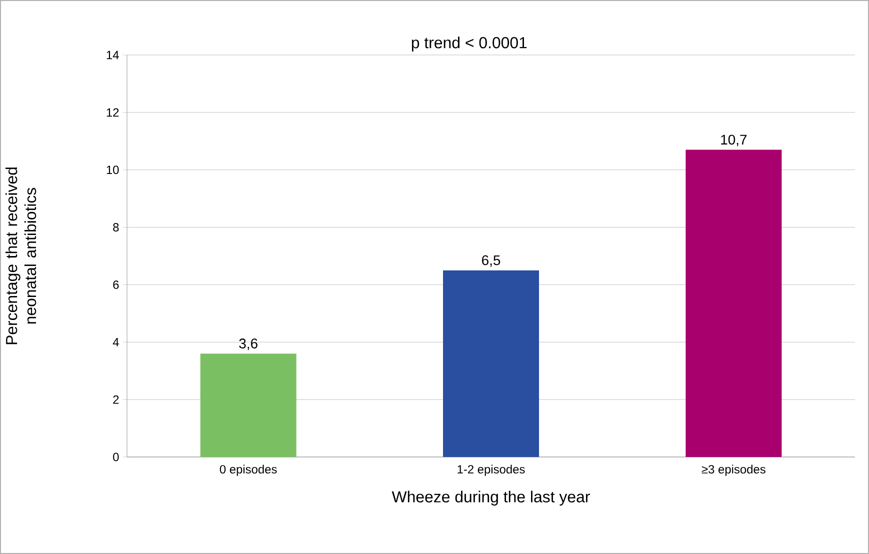 The width and height of the screenshot is (869, 554). Describe the element at coordinates (469, 44) in the screenshot. I see `text: p trend < 0.0001` at that location.